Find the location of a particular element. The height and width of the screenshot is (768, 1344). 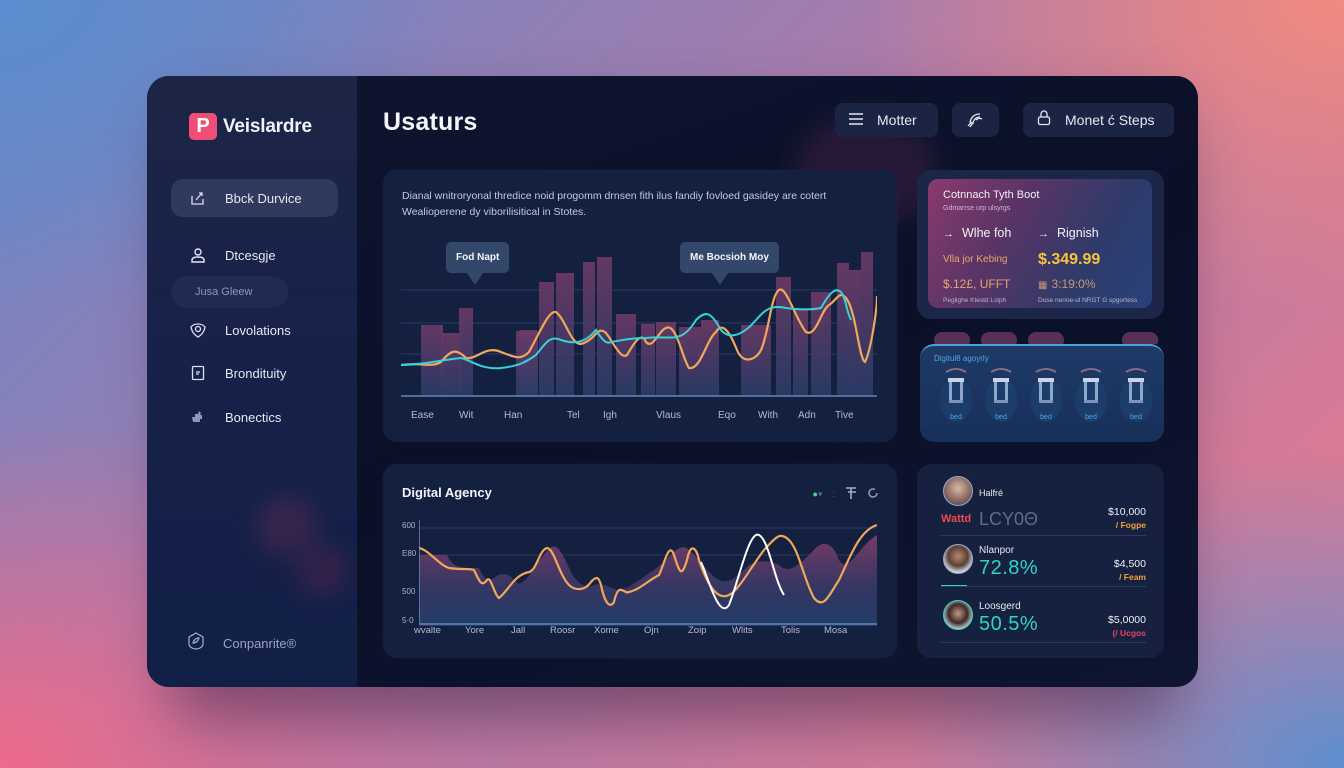

button-label: Monet ć Steps is located at coordinates (1110, 120).